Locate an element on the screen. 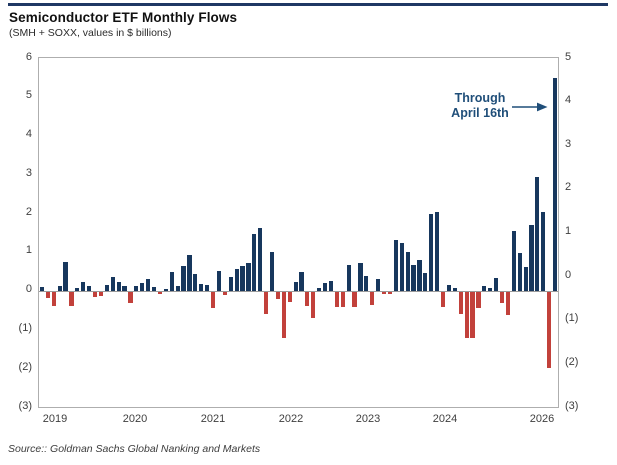  x-tick-label: 2020 is located at coordinates (135, 419).